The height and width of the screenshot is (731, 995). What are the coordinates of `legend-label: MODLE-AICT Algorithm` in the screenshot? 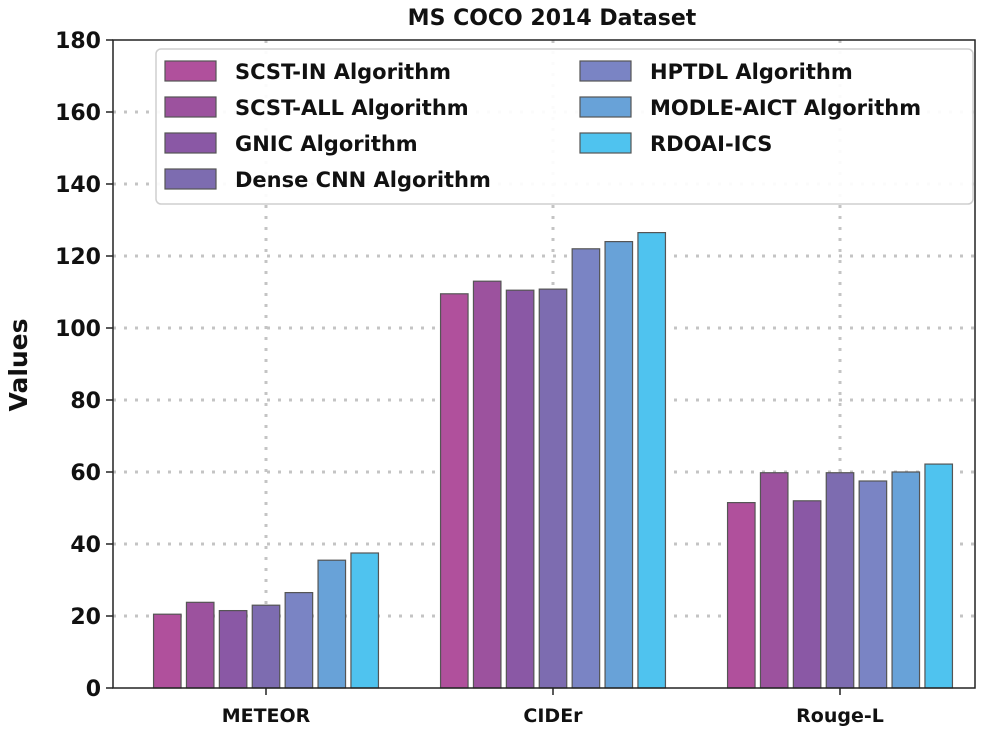 It's located at (785, 108).